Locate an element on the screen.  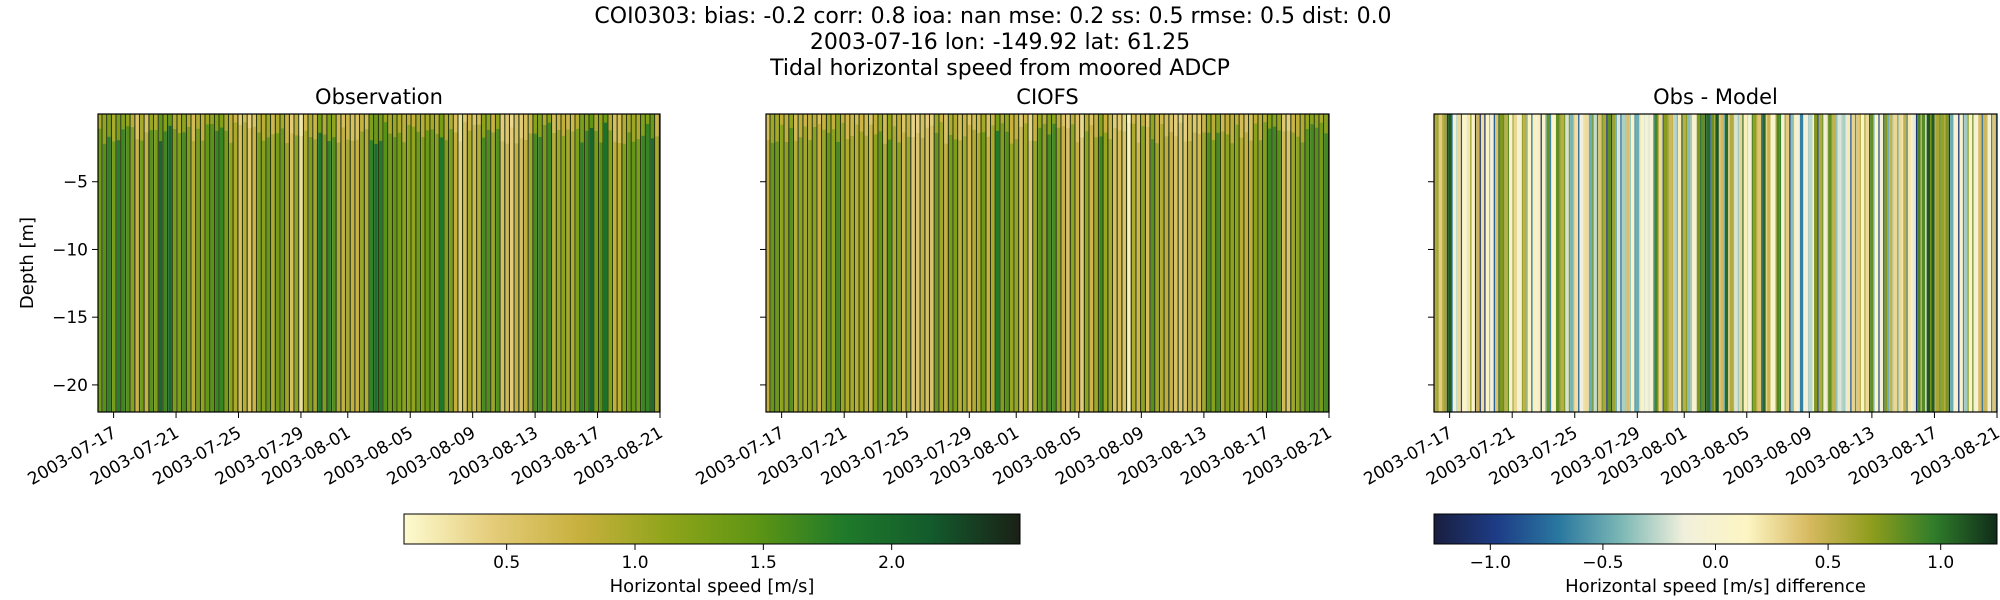
panel-title: Obs - Model is located at coordinates (1715, 97).